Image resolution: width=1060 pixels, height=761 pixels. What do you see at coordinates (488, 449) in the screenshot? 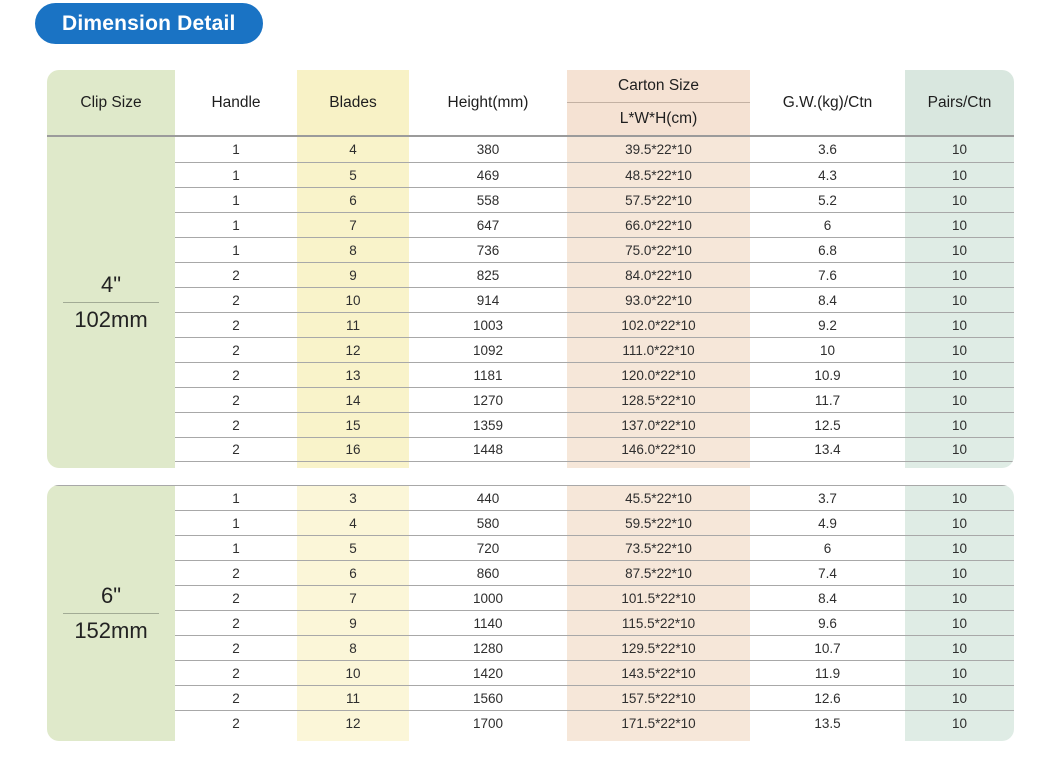
I see `height-cell: 1448` at bounding box center [488, 449].